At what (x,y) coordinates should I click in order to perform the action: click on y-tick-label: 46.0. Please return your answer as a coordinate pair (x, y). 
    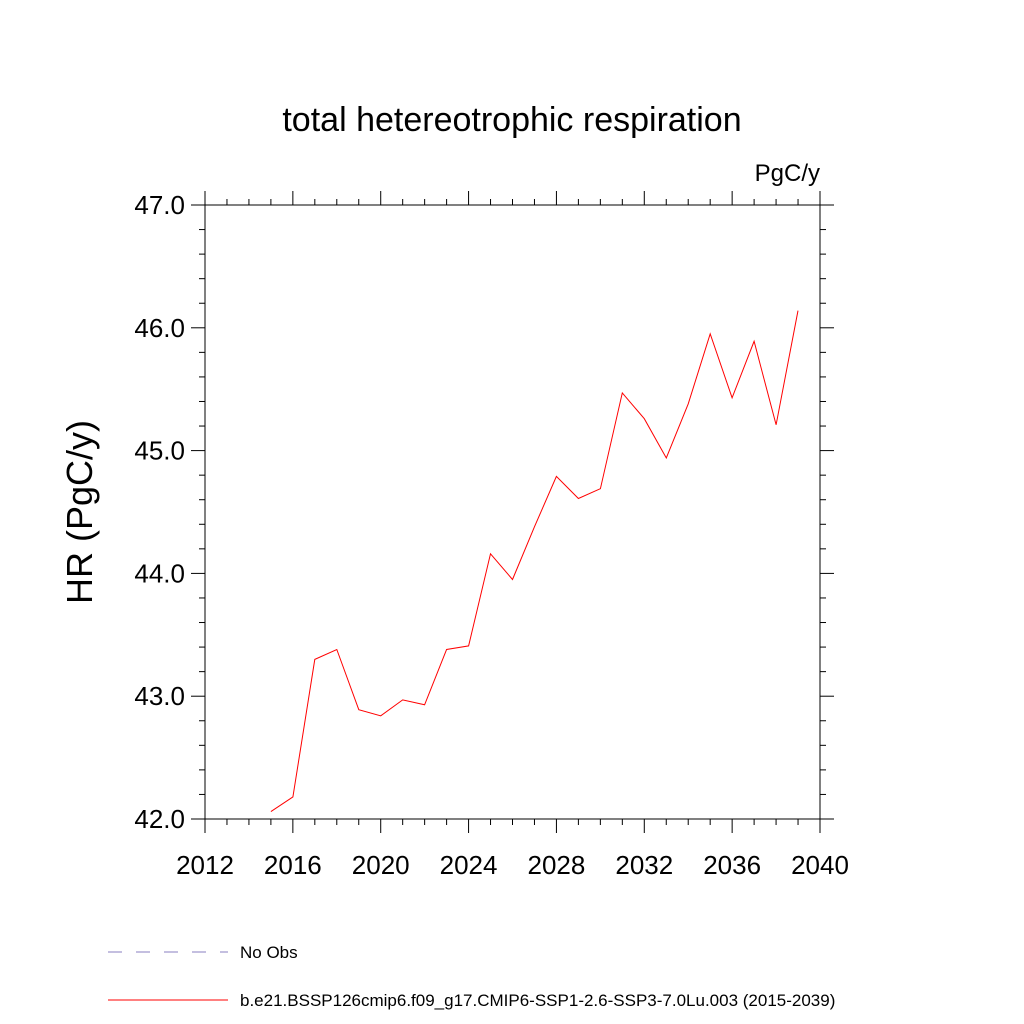
    Looking at the image, I should click on (159, 328).